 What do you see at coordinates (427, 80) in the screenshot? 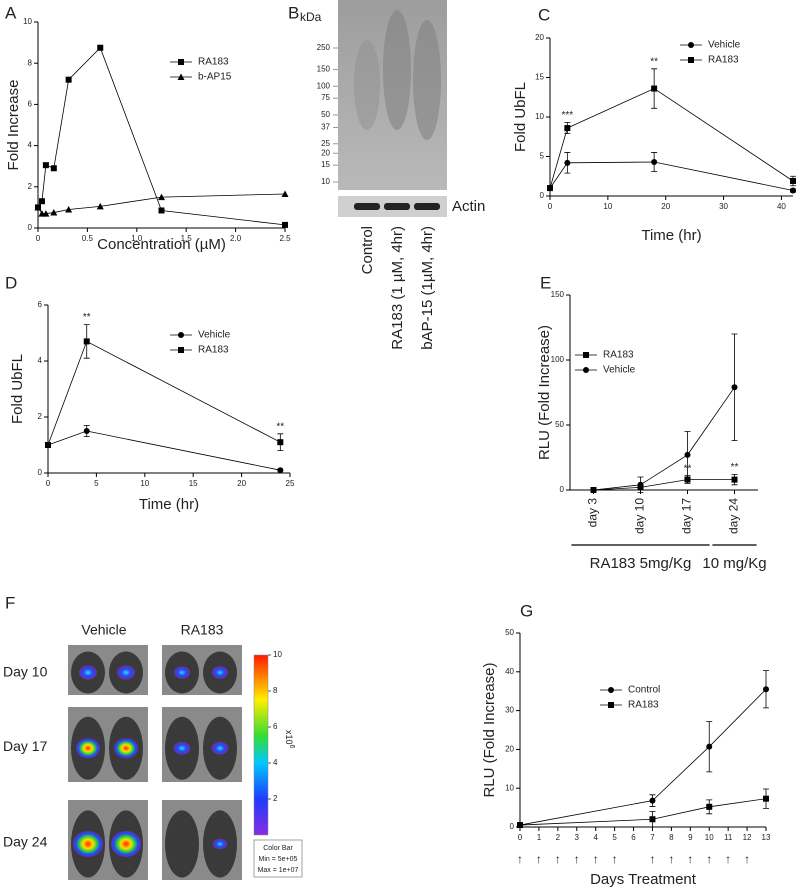
I see `blot-smear` at bounding box center [427, 80].